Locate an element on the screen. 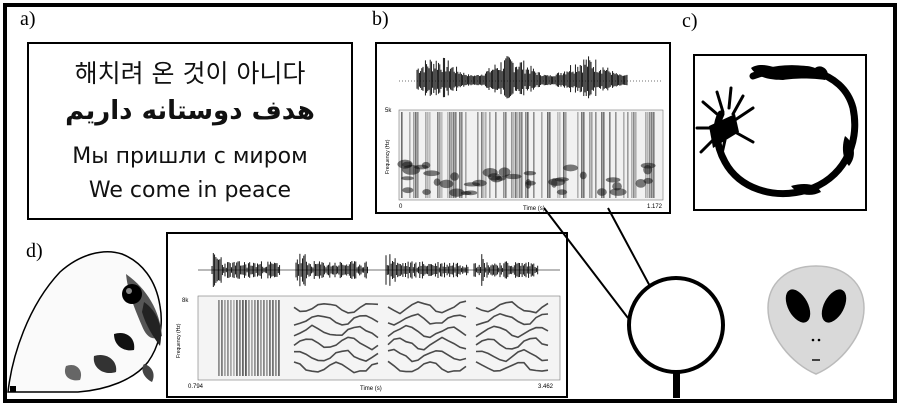 The width and height of the screenshot is (898, 404). speech-axis-y-top: 5k is located at coordinates (388, 111).